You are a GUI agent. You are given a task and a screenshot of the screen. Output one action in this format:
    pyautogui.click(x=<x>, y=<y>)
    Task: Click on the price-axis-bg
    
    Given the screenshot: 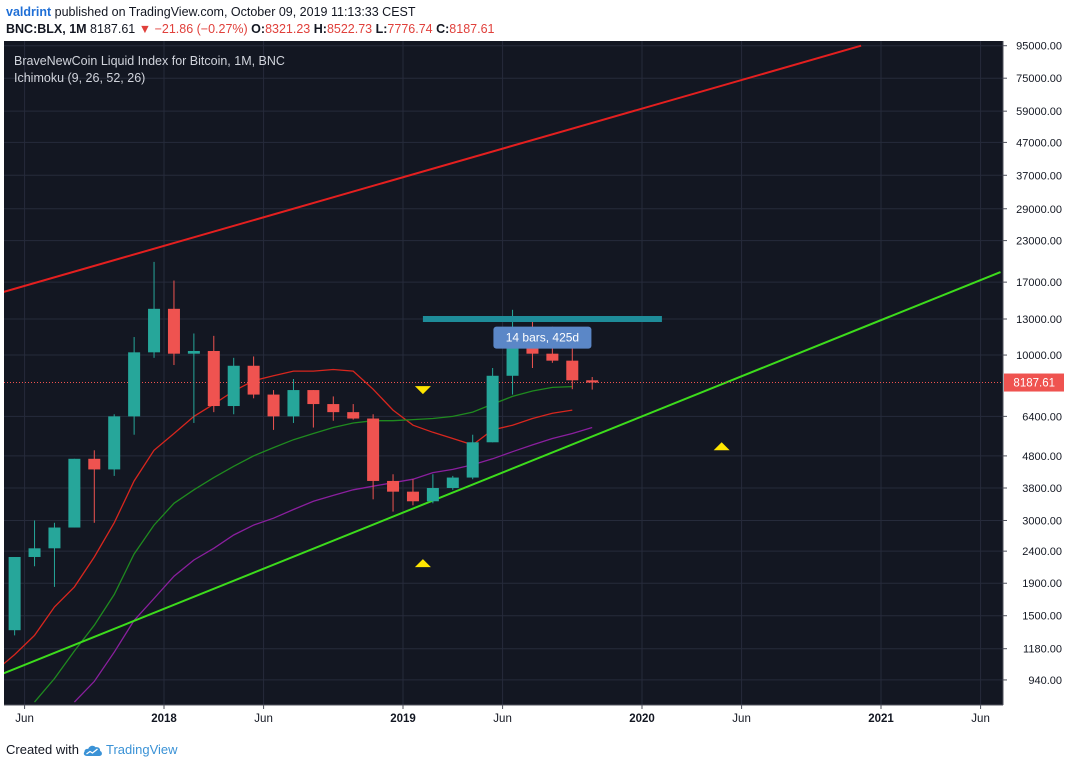 What is the action you would take?
    pyautogui.click(x=1043, y=373)
    